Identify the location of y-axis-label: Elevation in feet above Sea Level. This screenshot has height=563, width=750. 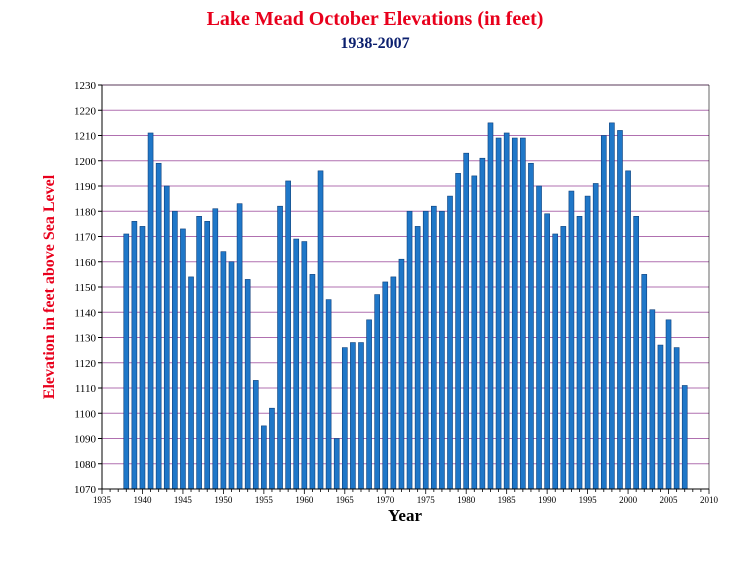
(49, 286).